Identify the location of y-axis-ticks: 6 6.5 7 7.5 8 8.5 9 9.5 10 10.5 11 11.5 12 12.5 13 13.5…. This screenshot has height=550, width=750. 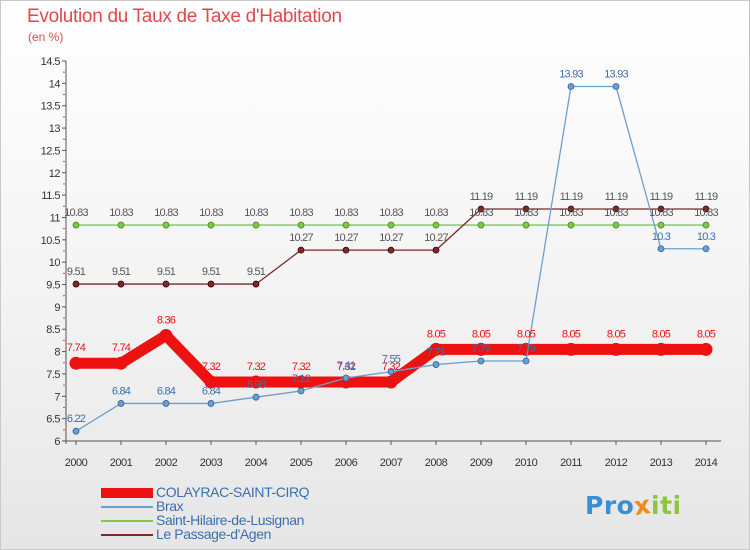
(53, 252).